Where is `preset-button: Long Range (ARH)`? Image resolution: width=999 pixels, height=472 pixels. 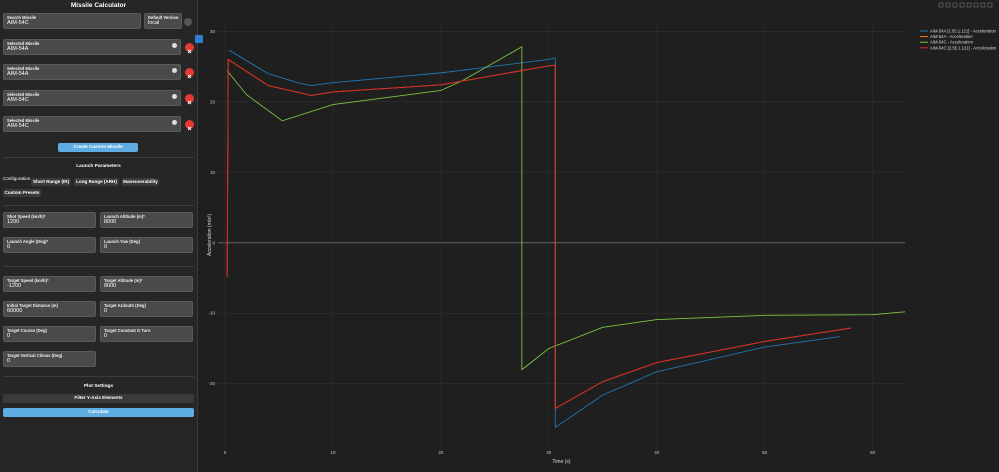
preset-button: Long Range (ARH) is located at coordinates (96, 182).